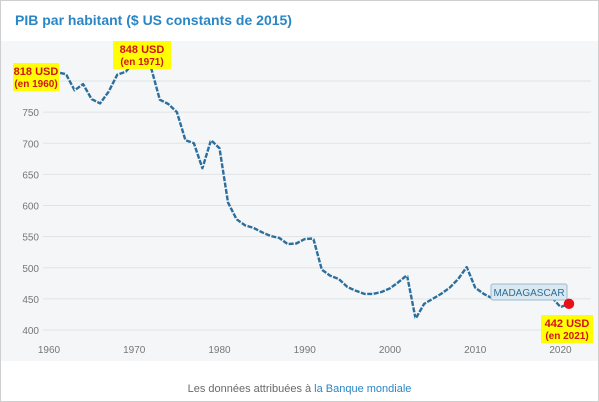  What do you see at coordinates (475, 350) in the screenshot?
I see `x-tick-label: 2010` at bounding box center [475, 350].